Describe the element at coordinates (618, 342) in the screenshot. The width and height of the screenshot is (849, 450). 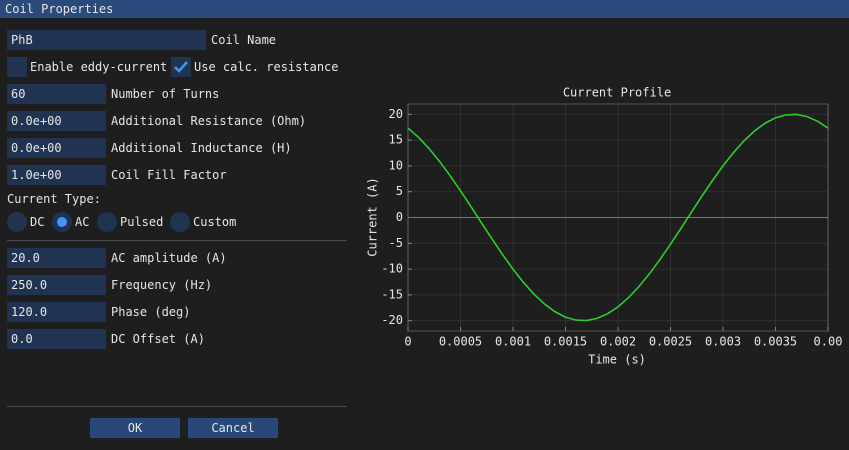
I see `x-tick-label: 0.002` at that location.